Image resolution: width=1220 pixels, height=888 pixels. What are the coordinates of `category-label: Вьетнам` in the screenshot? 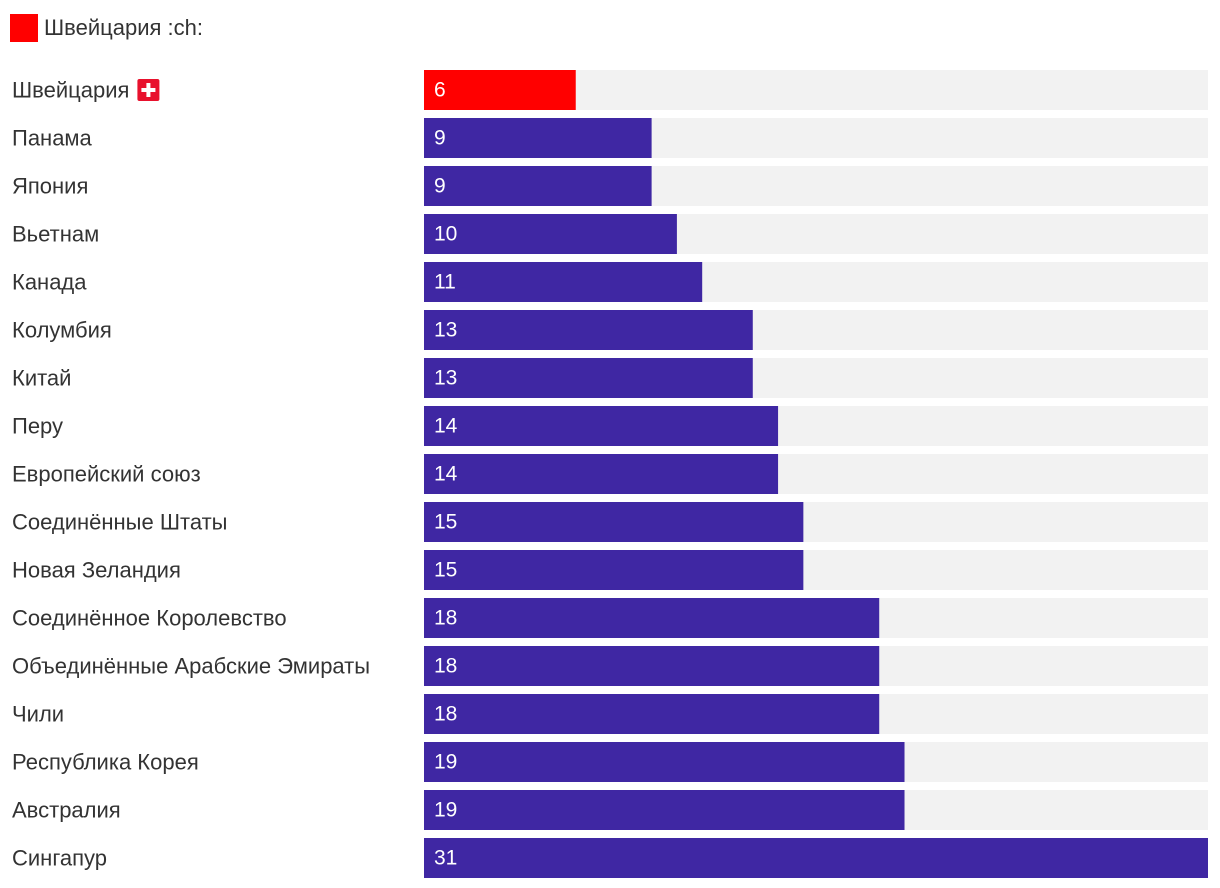 It's located at (55, 234).